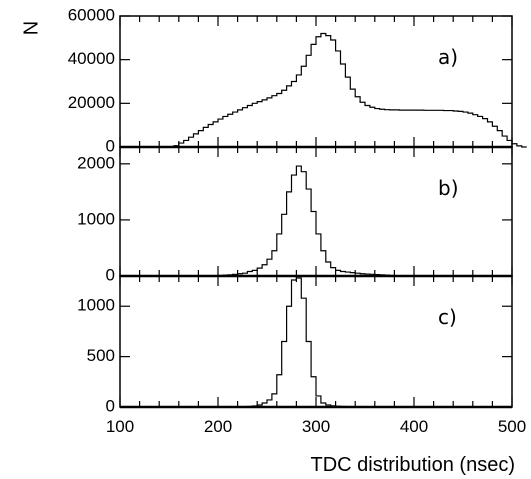 The height and width of the screenshot is (479, 531). What do you see at coordinates (218, 426) in the screenshot?
I see `x-tick-label: 200` at bounding box center [218, 426].